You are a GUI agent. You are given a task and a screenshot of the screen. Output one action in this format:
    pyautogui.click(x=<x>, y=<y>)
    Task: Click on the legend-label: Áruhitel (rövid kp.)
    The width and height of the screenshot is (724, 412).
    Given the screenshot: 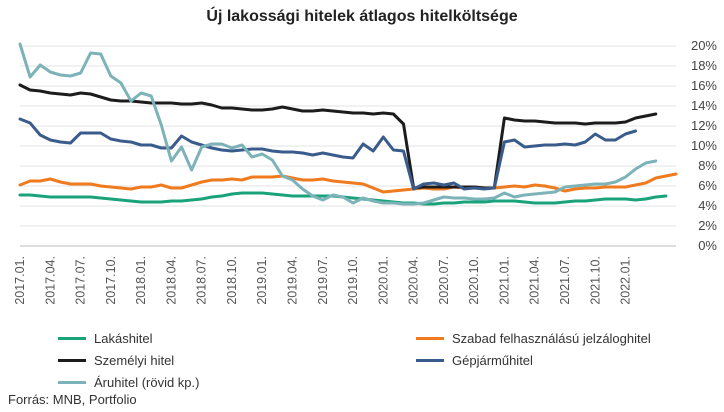 What is the action you would take?
    pyautogui.click(x=147, y=382)
    